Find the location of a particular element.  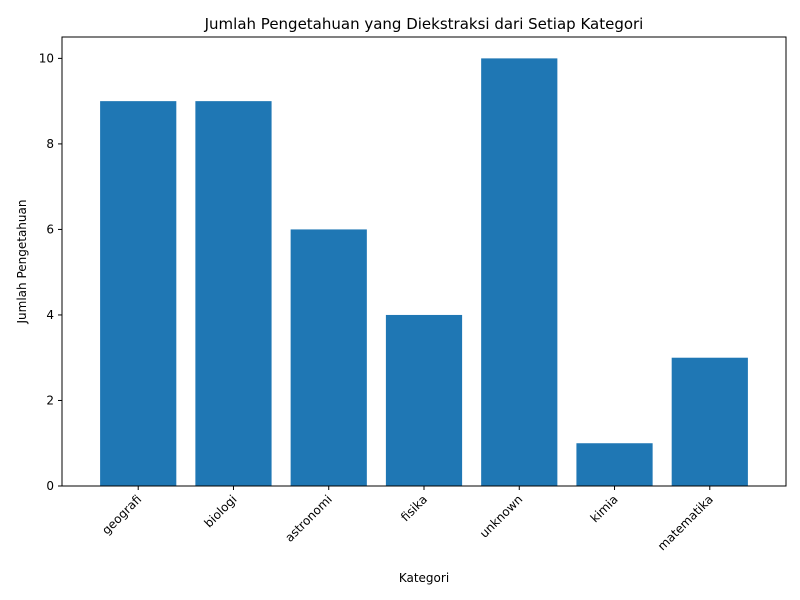

x-tick-label-biologi: biologi is located at coordinates (220, 511).